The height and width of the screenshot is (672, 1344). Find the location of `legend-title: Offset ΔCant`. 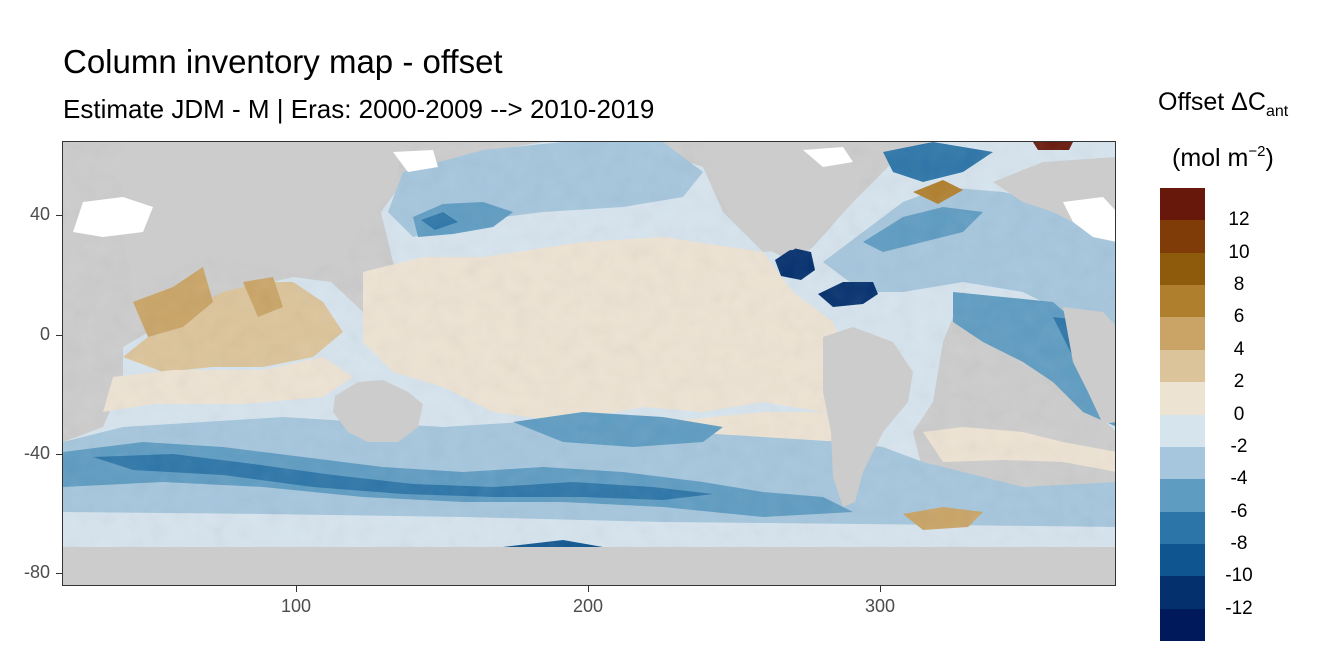

legend-title: Offset ΔCant is located at coordinates (1223, 104).